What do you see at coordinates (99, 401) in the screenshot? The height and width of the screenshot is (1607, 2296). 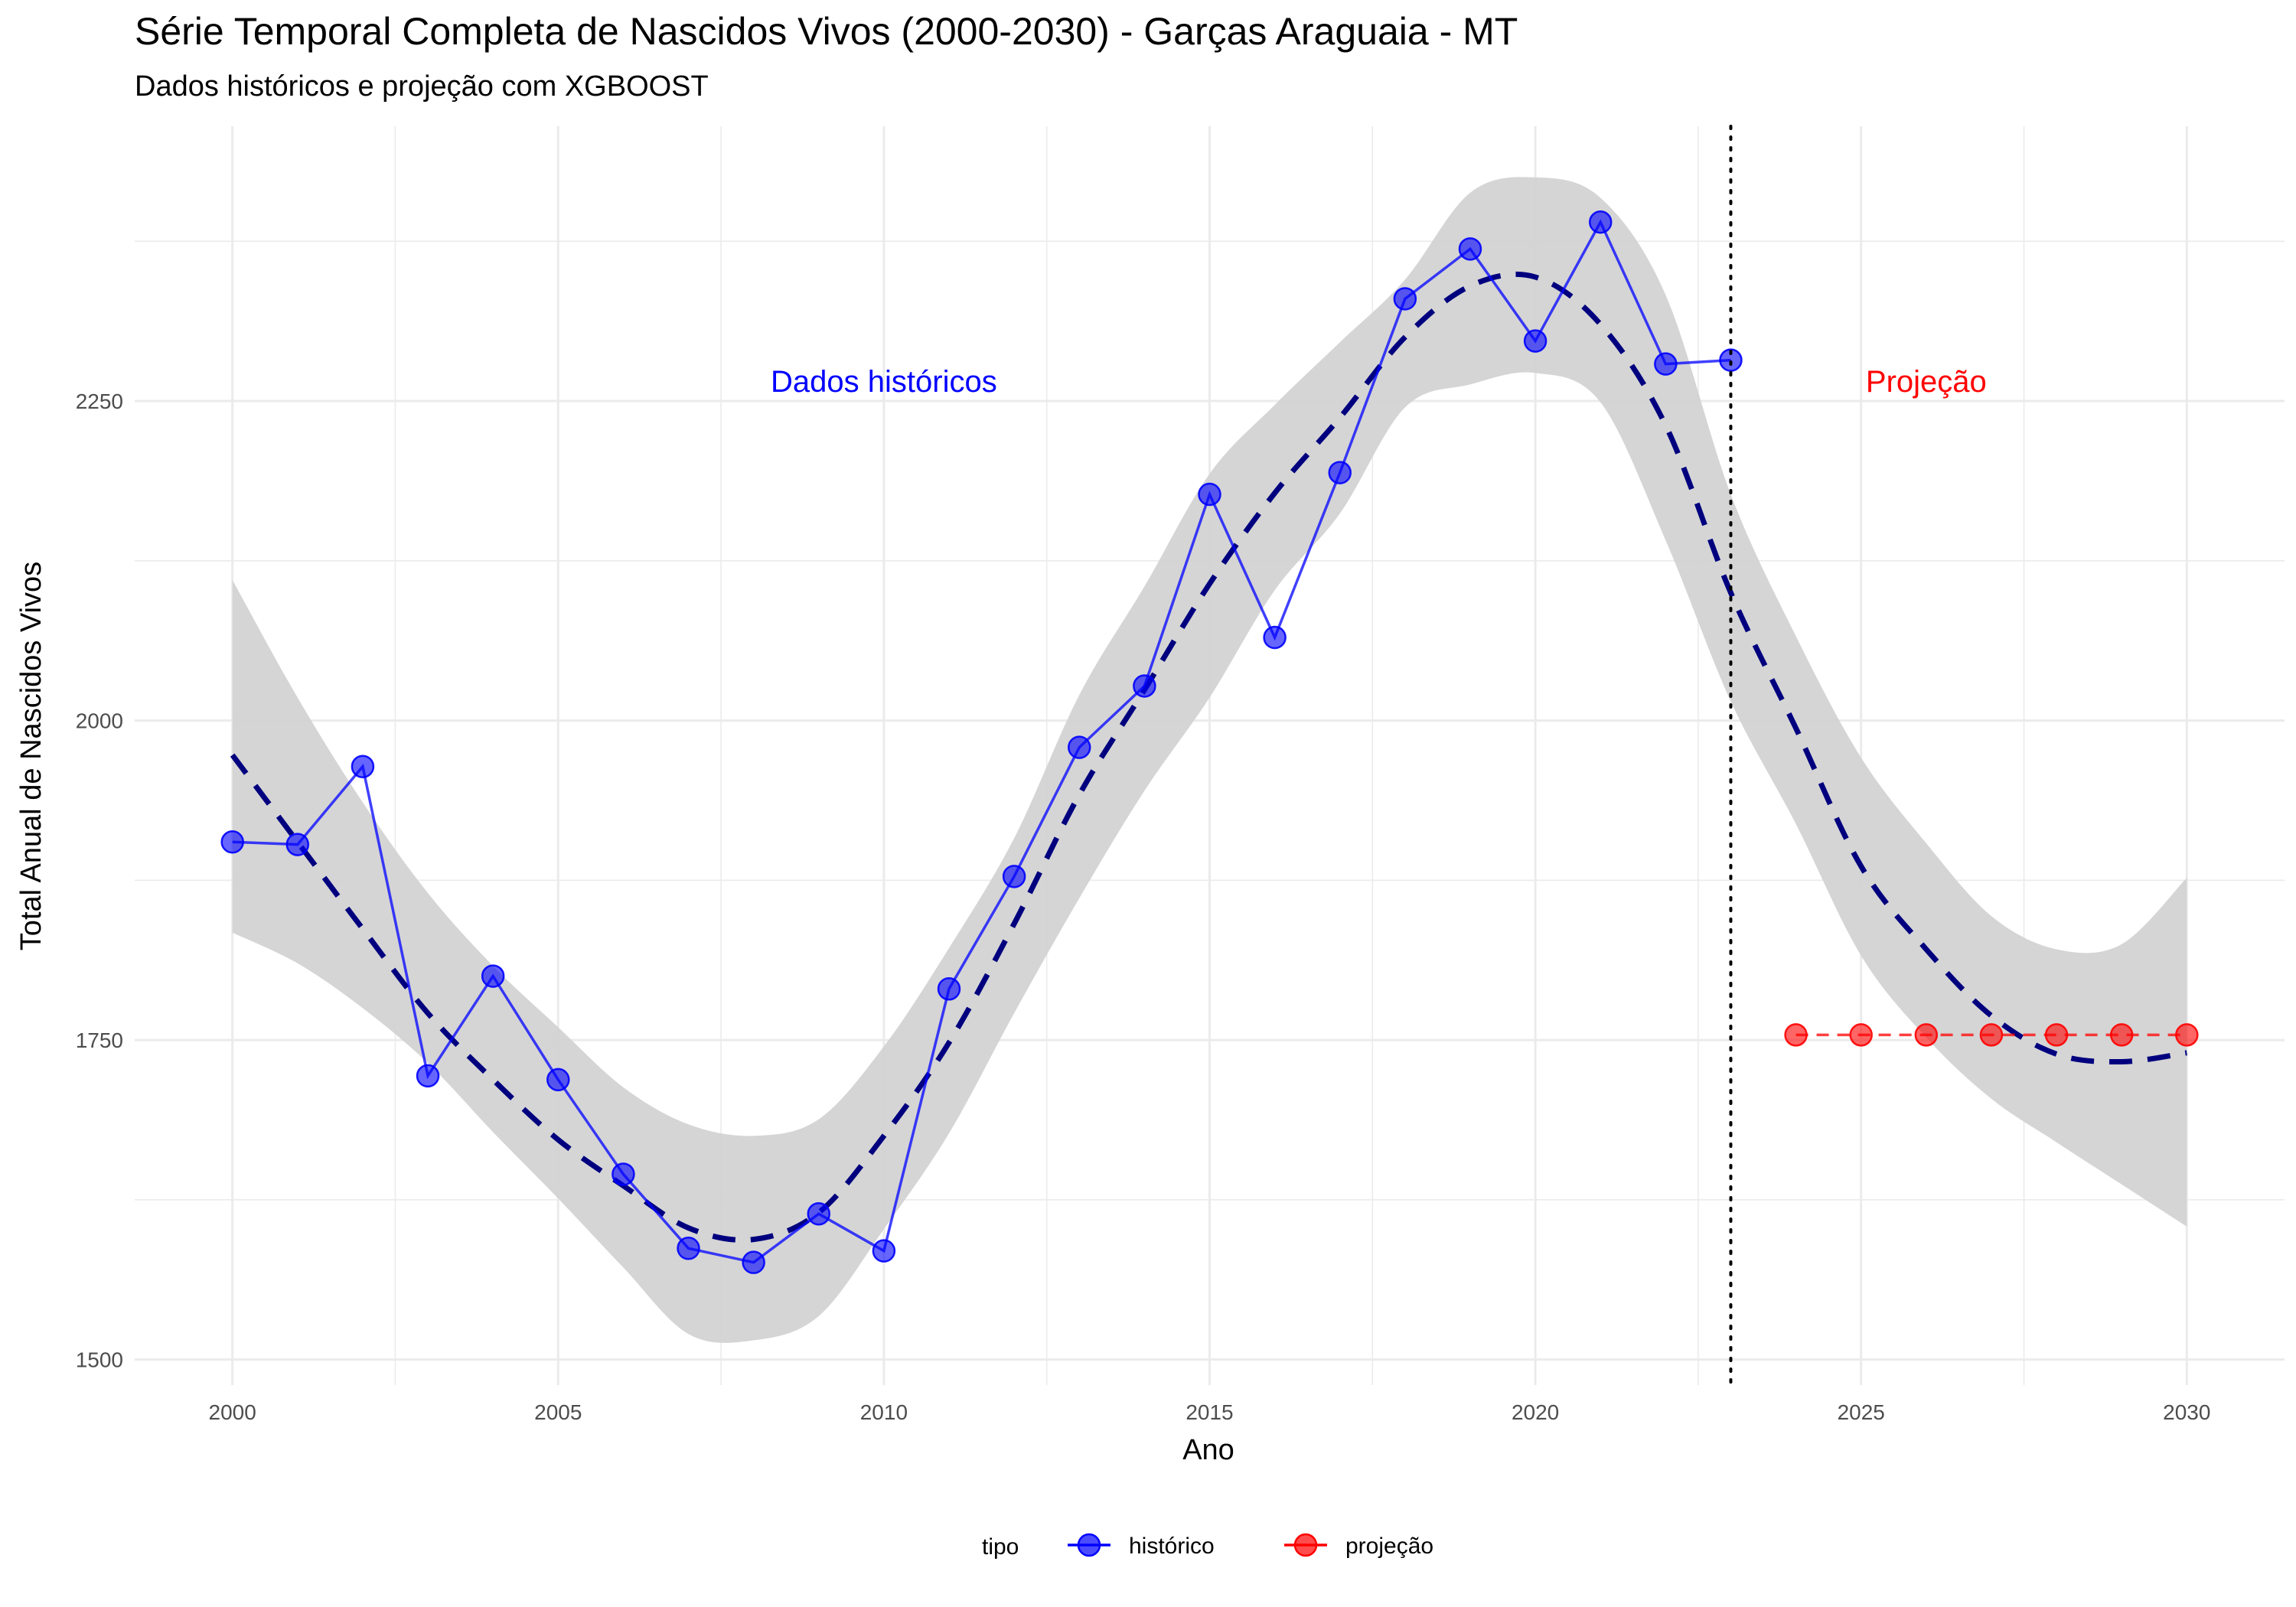 I see `y-tick-label: 2250` at bounding box center [99, 401].